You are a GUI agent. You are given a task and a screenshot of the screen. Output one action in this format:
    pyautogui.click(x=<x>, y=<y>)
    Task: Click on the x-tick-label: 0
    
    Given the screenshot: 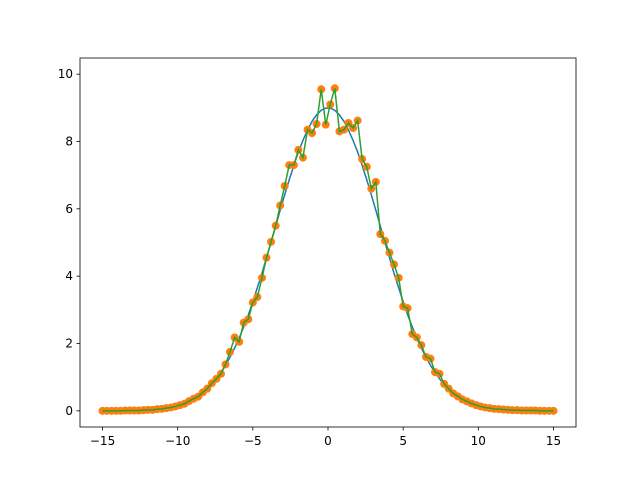 What is the action you would take?
    pyautogui.click(x=328, y=441)
    